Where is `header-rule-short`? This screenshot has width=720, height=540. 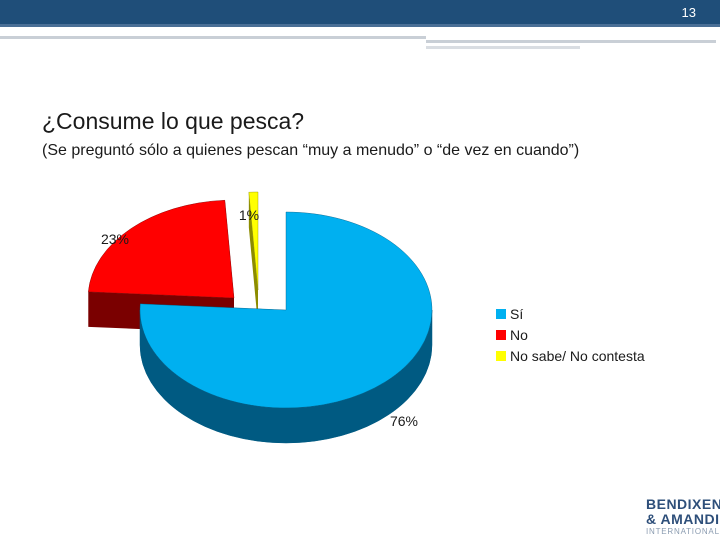 header-rule-short is located at coordinates (503, 47).